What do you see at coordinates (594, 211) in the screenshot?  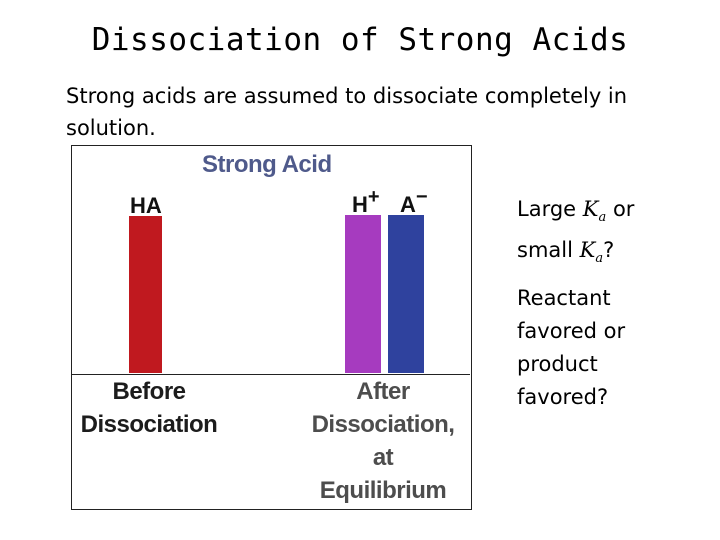 I see `ka-symbol: Ka` at bounding box center [594, 211].